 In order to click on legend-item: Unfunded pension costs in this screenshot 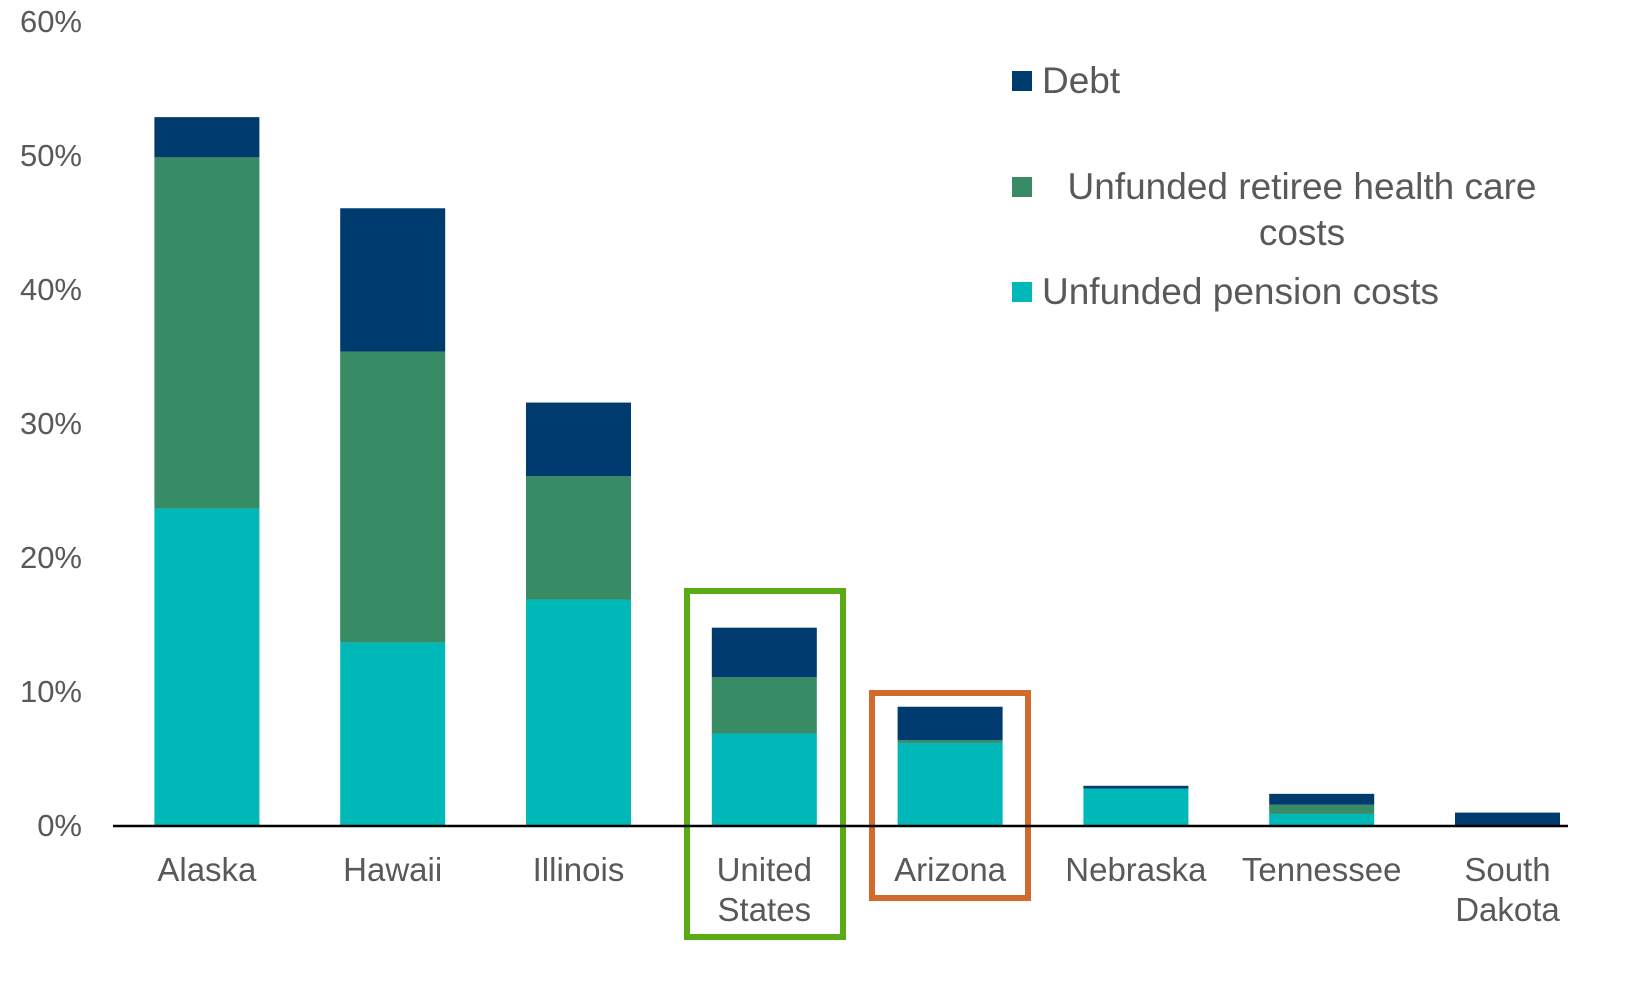, I will do `click(1292, 292)`.